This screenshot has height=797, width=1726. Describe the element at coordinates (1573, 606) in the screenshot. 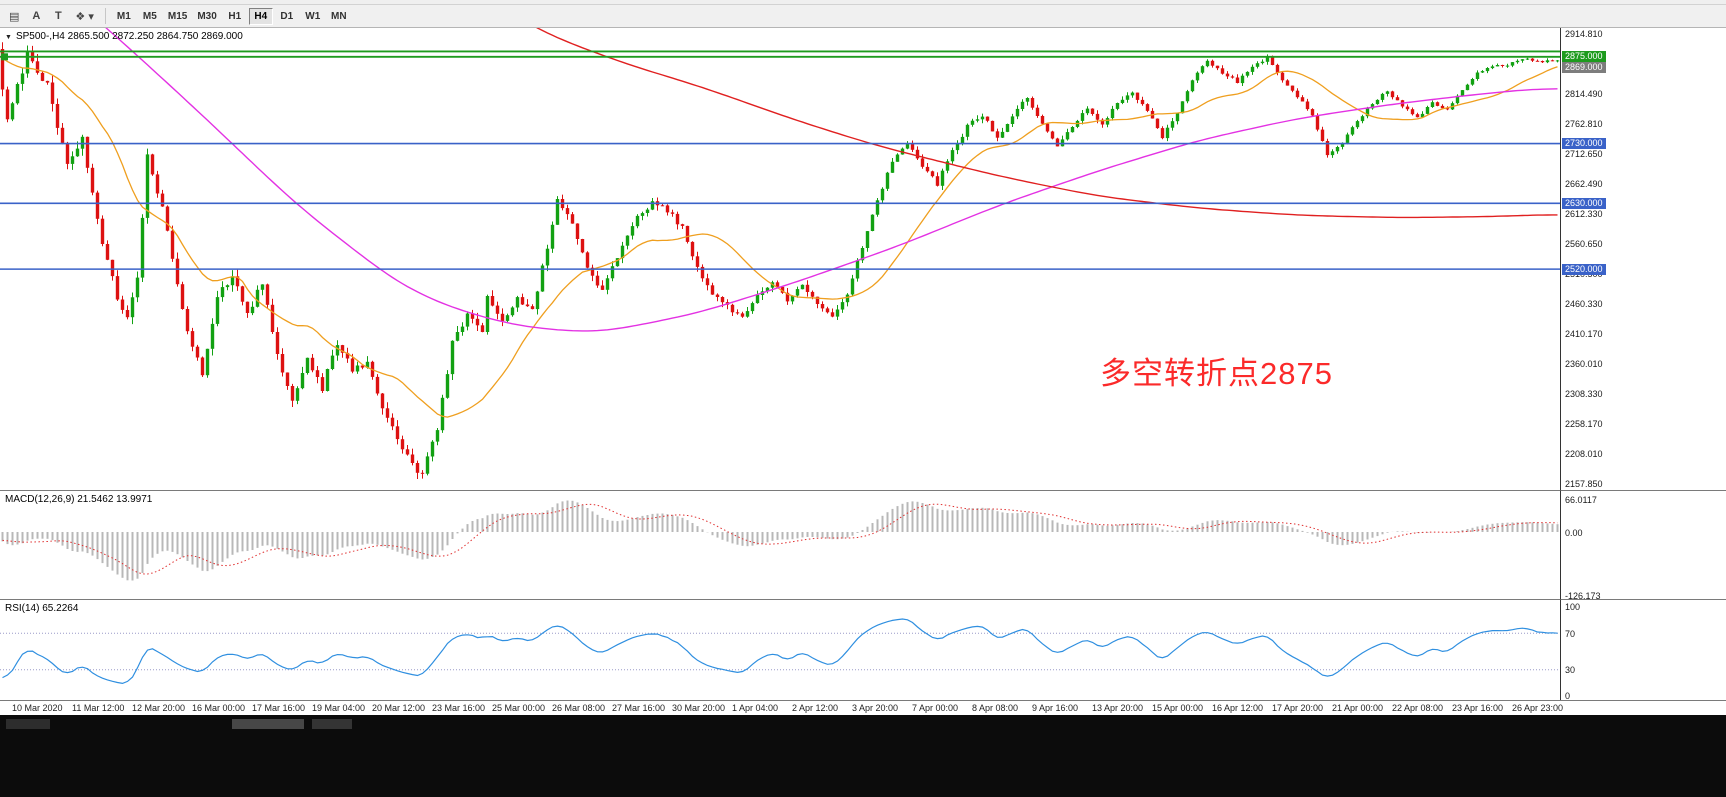

I see `rsi-axis-label: 100` at that location.